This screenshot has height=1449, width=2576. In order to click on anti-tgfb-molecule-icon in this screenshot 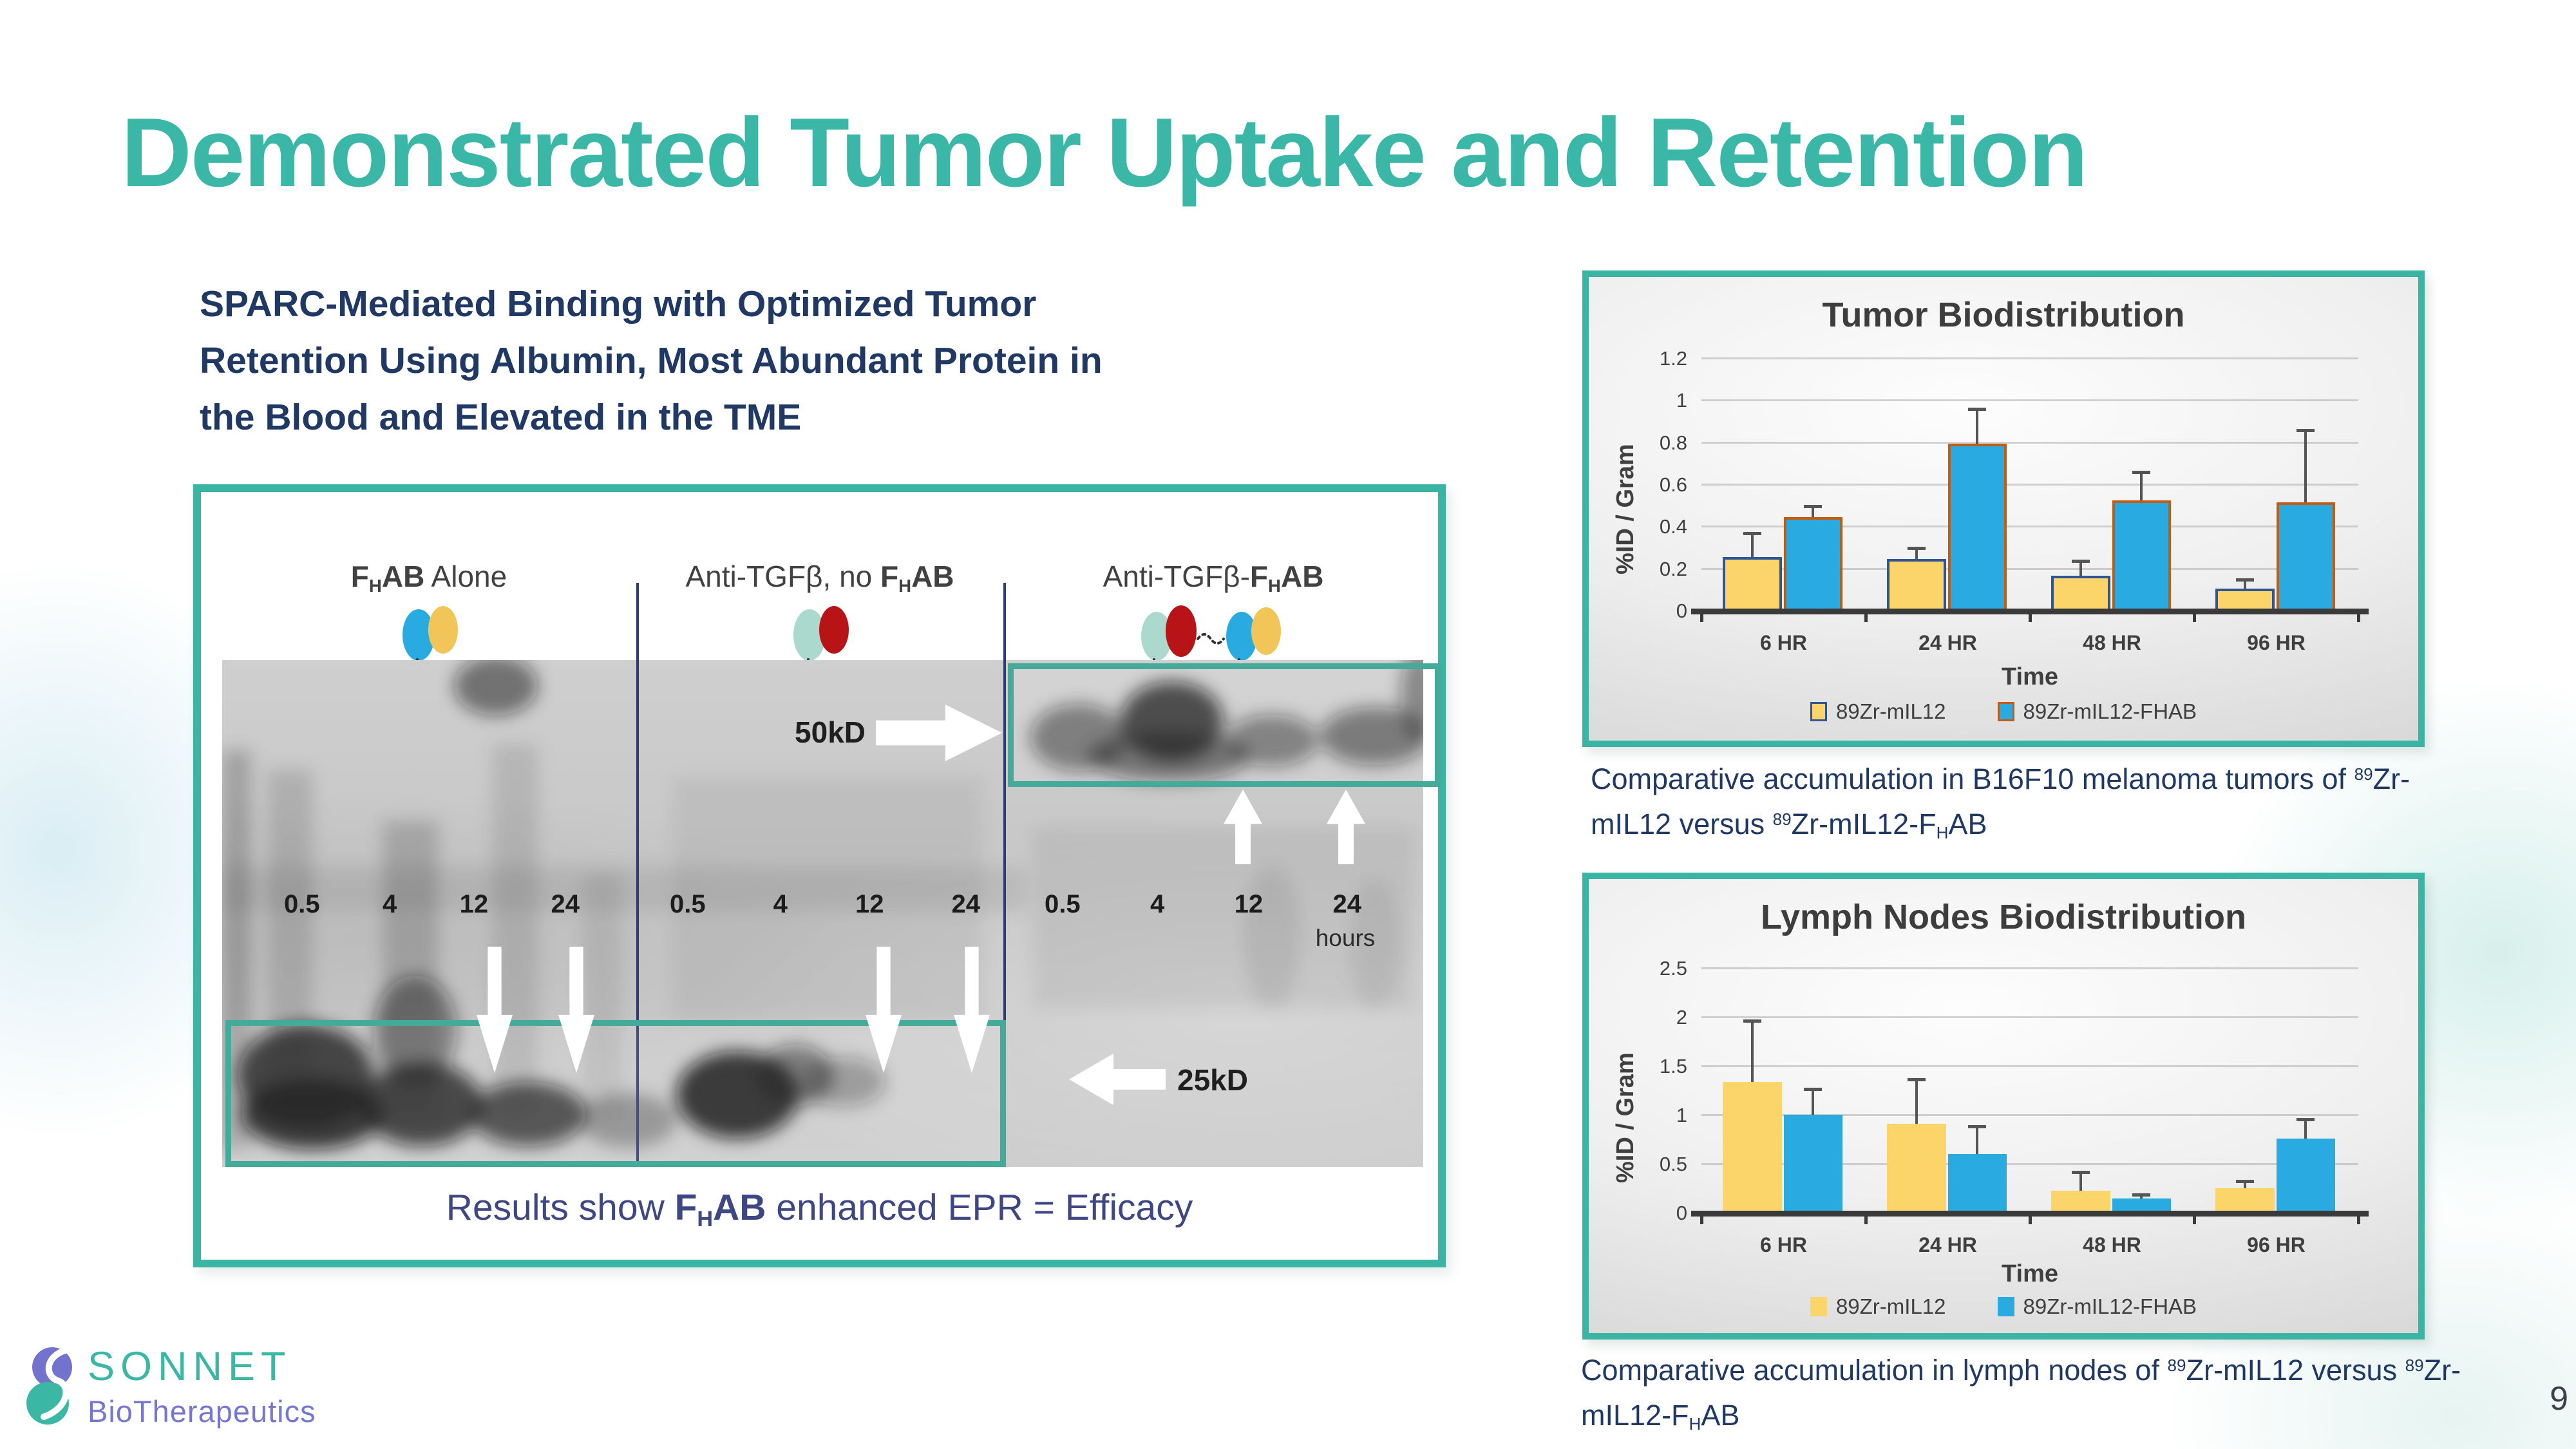, I will do `click(821, 636)`.